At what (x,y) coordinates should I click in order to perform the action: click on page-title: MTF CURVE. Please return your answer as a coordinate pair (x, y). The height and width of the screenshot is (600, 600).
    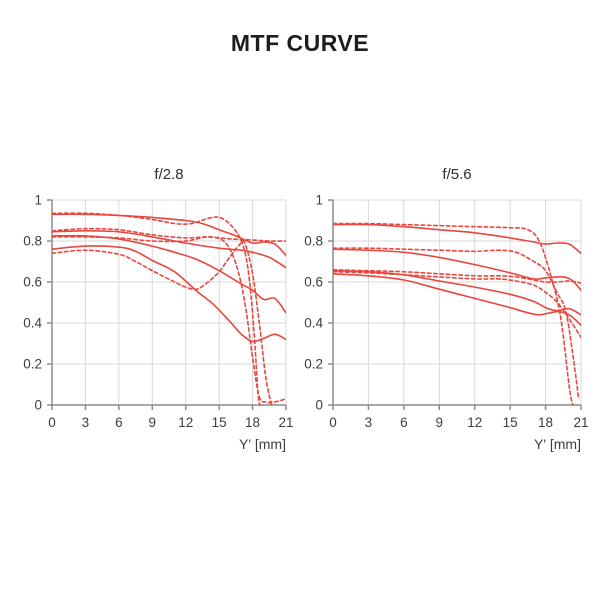
    Looking at the image, I should click on (300, 43).